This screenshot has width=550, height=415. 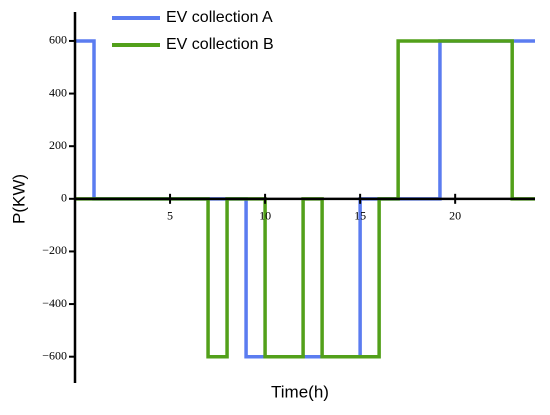 I want to click on y-axis-label: P(KW), so click(x=18, y=199).